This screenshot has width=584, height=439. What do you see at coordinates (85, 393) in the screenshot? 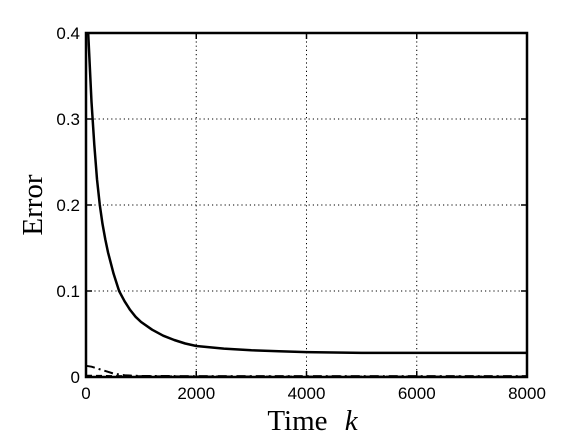
I see `x-tick-label: 0` at bounding box center [85, 393].